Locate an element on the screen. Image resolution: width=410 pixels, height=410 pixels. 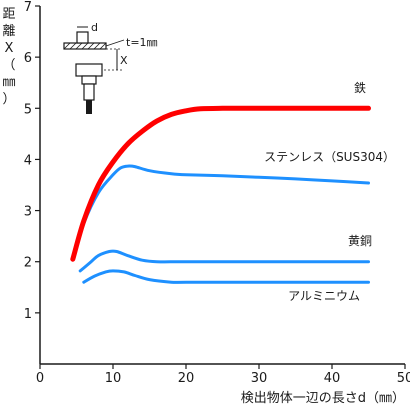
y-axis-label-char: 距 is located at coordinates (8, 14).